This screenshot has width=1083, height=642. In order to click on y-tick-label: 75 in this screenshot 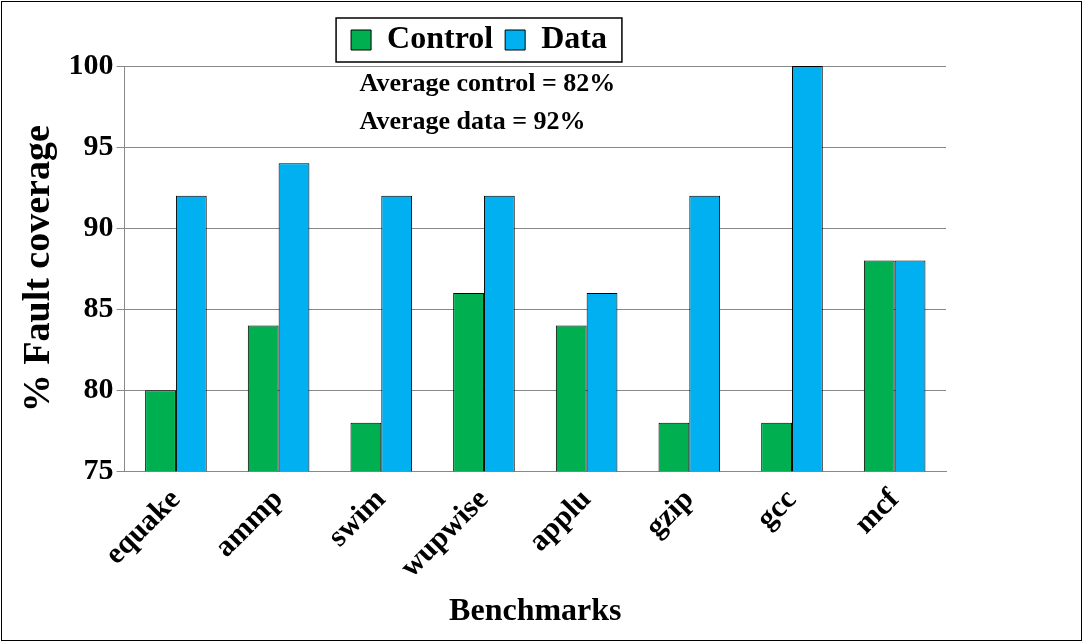, I will do `click(98, 469)`.